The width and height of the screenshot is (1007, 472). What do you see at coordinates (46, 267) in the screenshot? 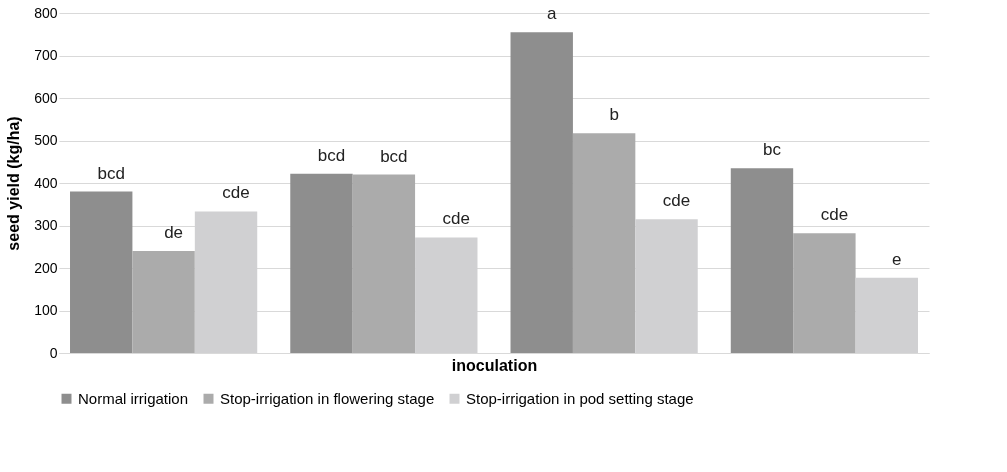
I see `y-tick-label: 200` at bounding box center [46, 267].